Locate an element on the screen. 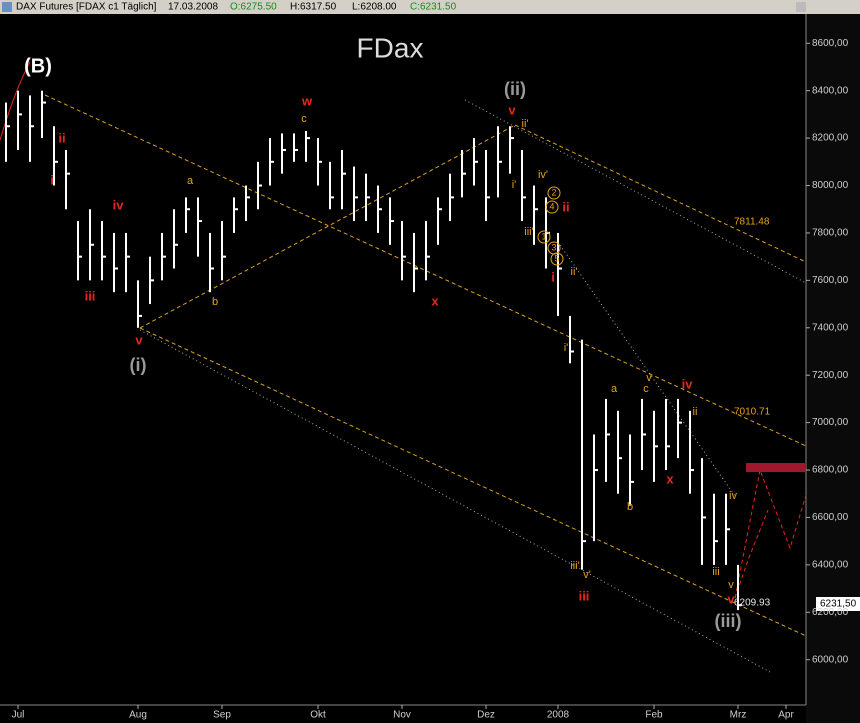  low: L:6208.00 is located at coordinates (374, 7).